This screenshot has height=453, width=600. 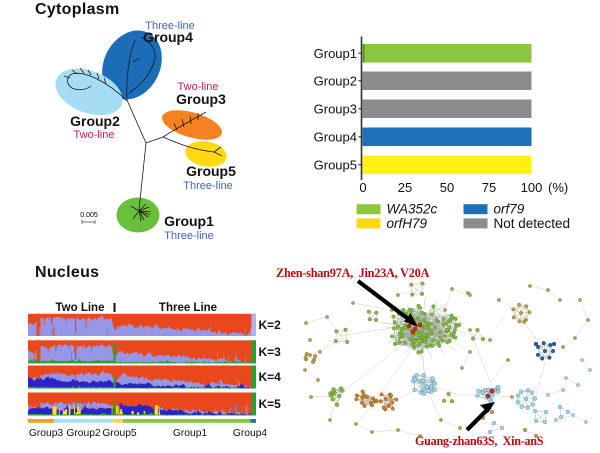 What do you see at coordinates (509, 209) in the screenshot?
I see `svg-text: orf79` at bounding box center [509, 209].